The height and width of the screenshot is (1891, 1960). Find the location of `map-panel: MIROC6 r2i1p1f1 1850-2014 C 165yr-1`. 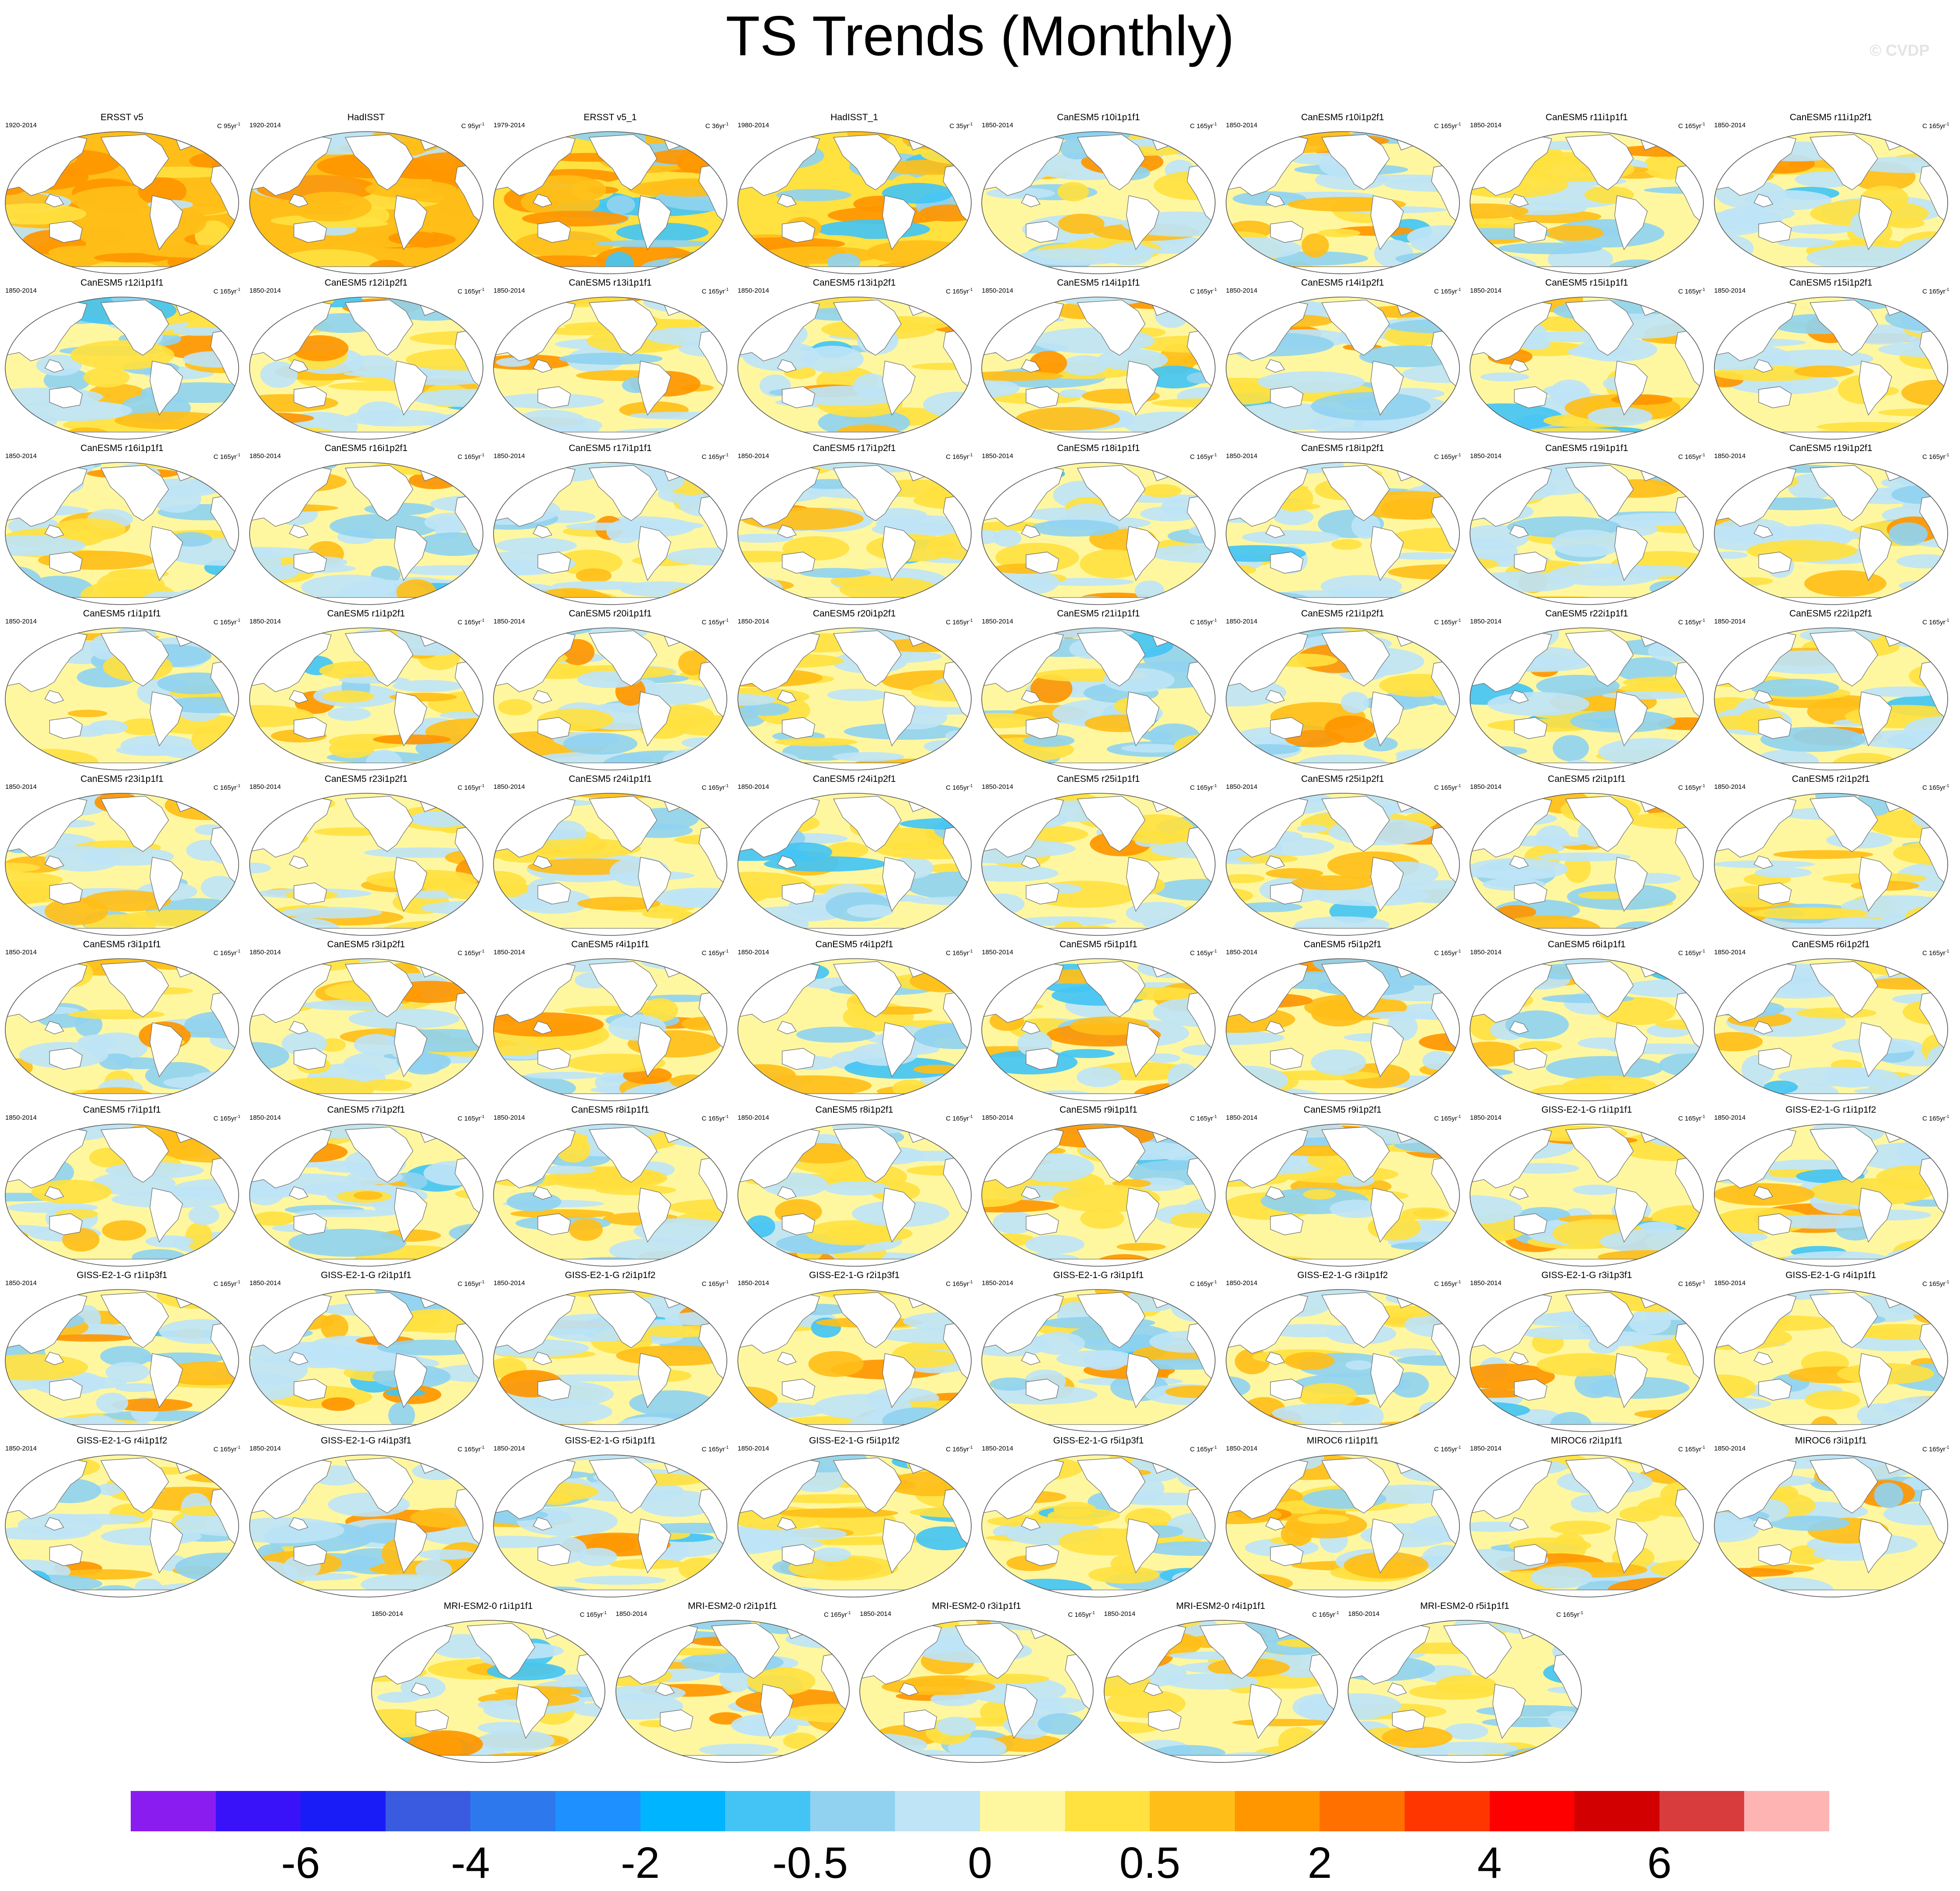

map-panel: MIROC6 r2i1p1f1 1850-2014 C 165yr-1 is located at coordinates (1587, 1517).